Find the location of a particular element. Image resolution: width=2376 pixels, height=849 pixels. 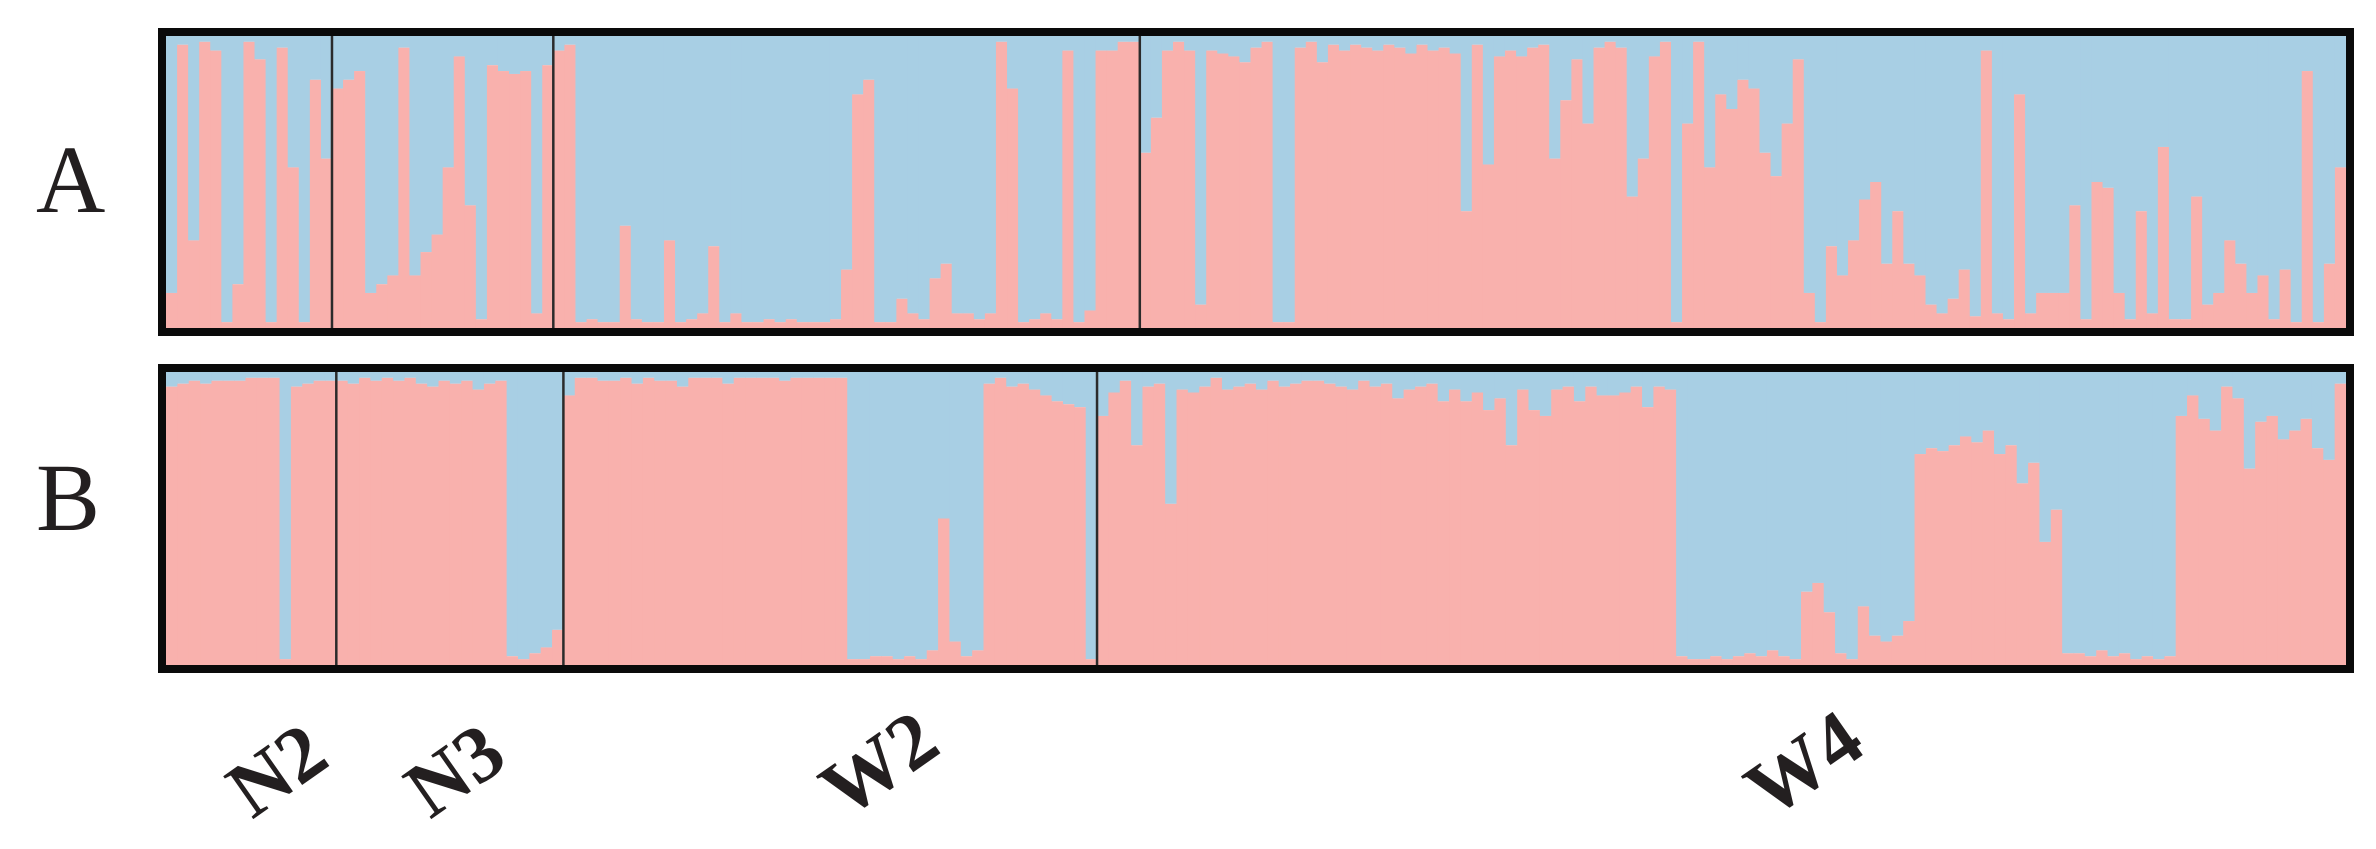

bar-a-w4-76-cluster1 is located at coordinates (1975, 322).